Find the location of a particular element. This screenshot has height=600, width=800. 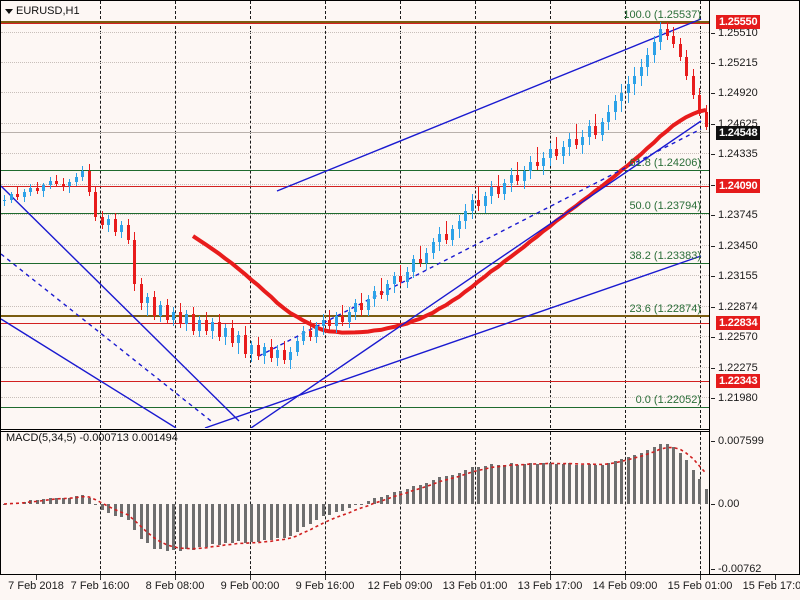

frame-bottom is located at coordinates (400, 574).